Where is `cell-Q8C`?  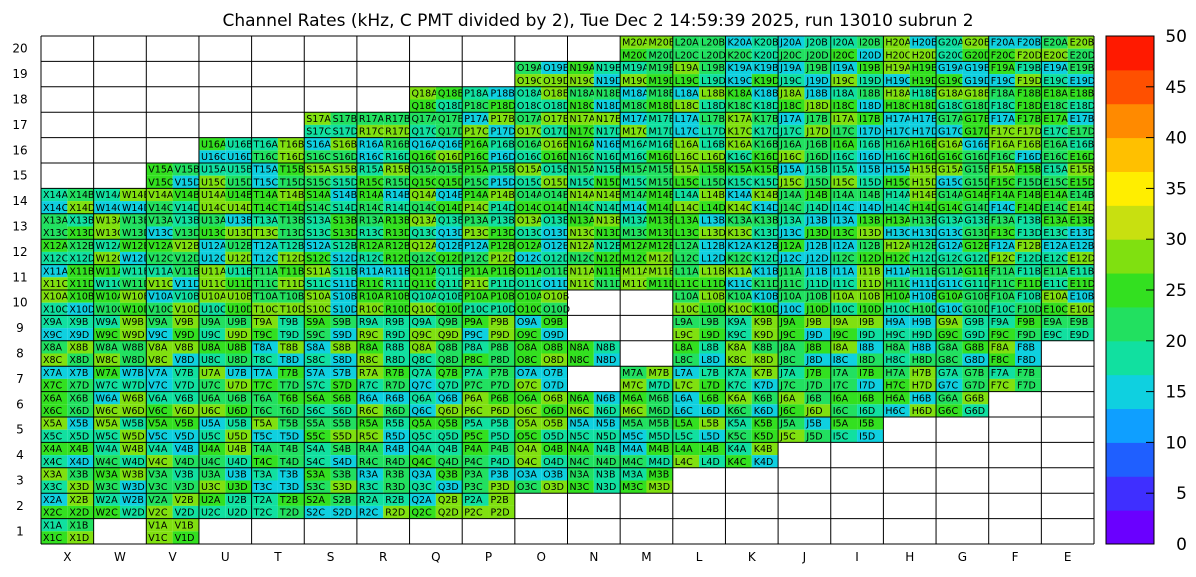
cell-Q8C is located at coordinates (422, 360).